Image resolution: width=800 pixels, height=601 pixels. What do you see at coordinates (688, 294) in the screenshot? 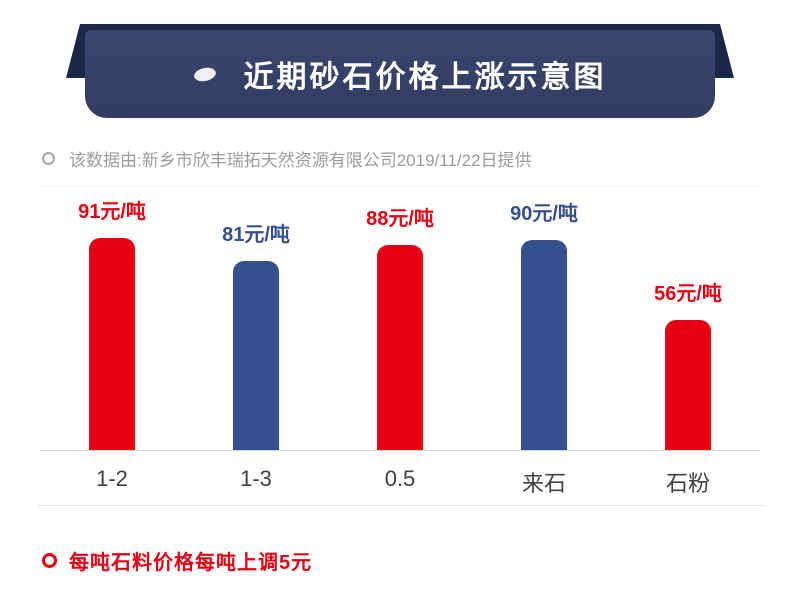
I see `bar-value-label: 56元/吨` at bounding box center [688, 294].